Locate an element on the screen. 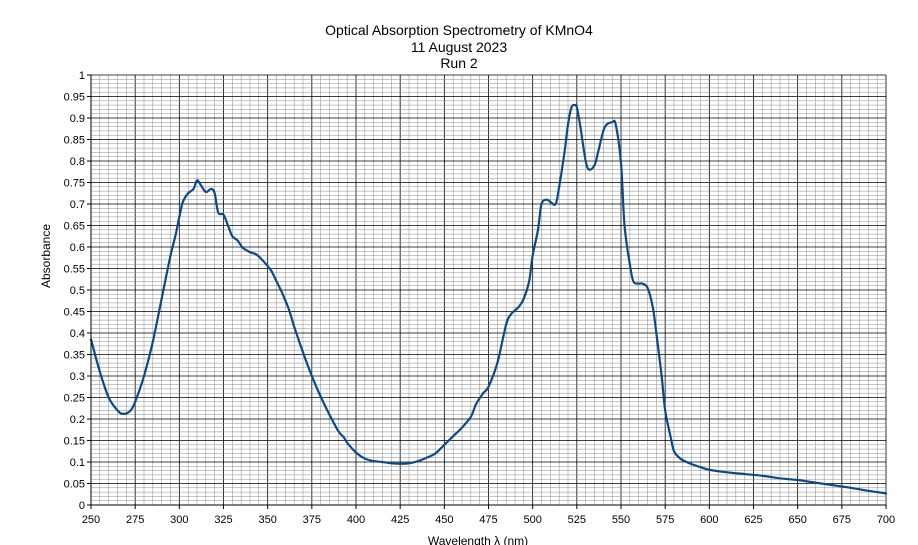  x-tick-label: 575 is located at coordinates (665, 520).